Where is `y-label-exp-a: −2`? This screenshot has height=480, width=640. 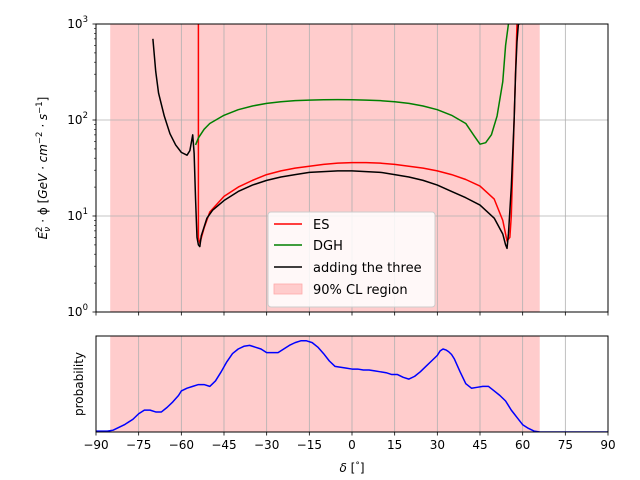 y-label-exp-a: −2 is located at coordinates (40, 138).